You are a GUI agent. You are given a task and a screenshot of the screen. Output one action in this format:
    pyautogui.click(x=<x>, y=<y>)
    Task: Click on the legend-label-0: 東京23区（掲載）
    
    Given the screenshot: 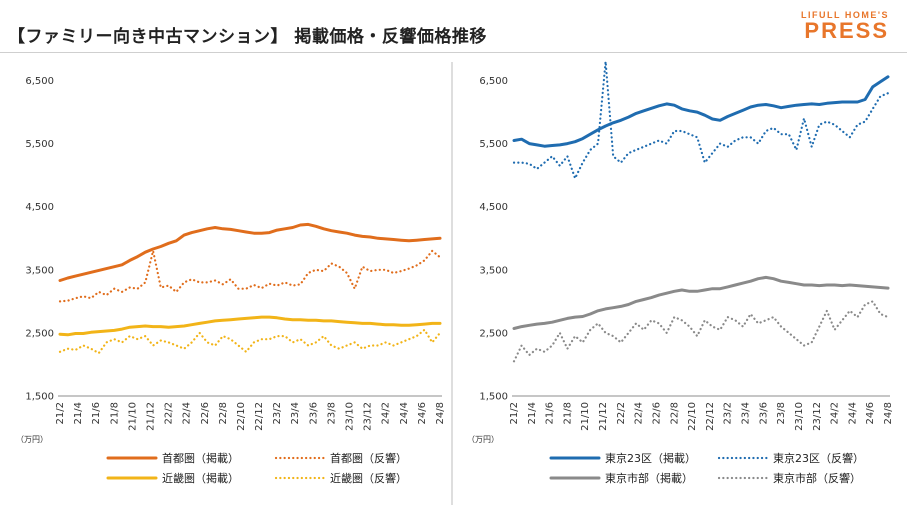 What is the action you would take?
    pyautogui.click(x=650, y=458)
    